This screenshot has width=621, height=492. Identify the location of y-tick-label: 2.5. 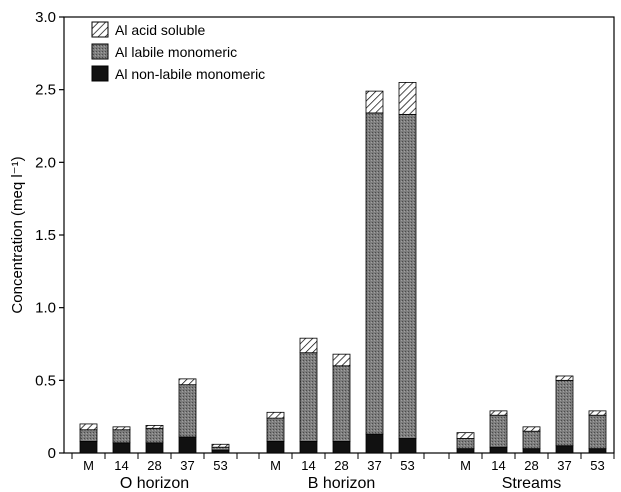
(45, 90).